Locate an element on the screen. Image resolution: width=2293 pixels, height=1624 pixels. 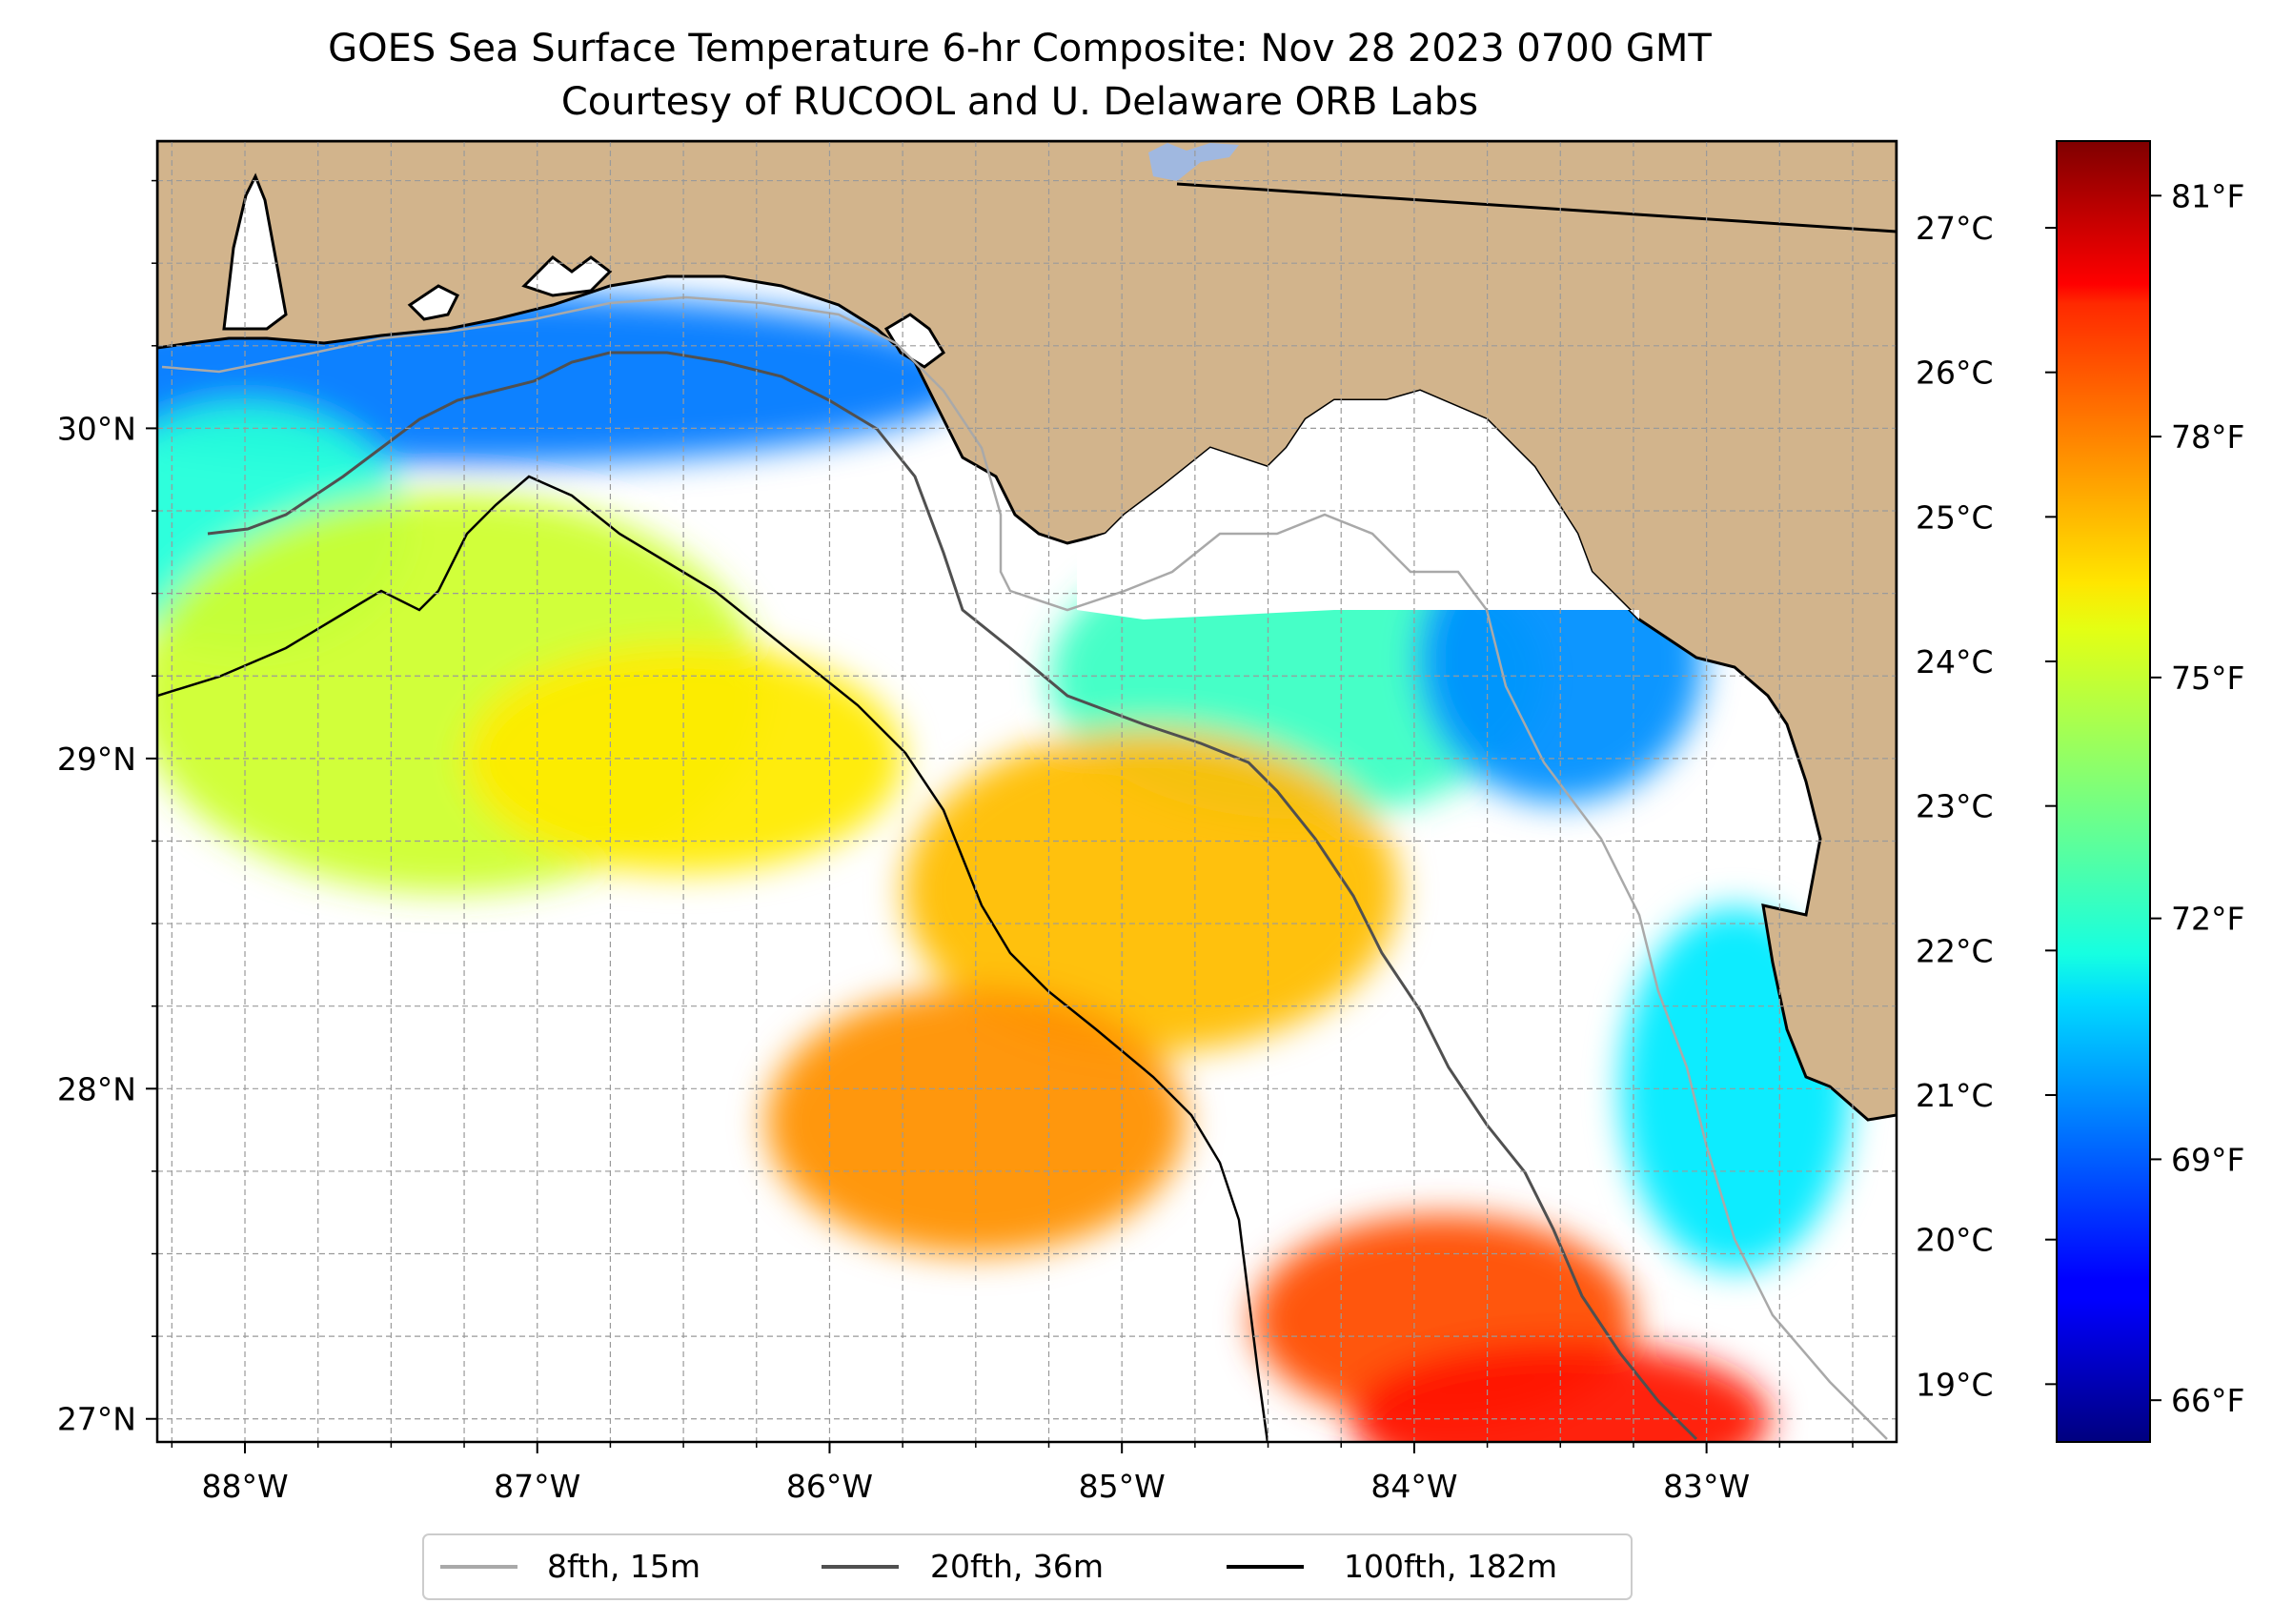
legend-box is located at coordinates (1027, 1566).